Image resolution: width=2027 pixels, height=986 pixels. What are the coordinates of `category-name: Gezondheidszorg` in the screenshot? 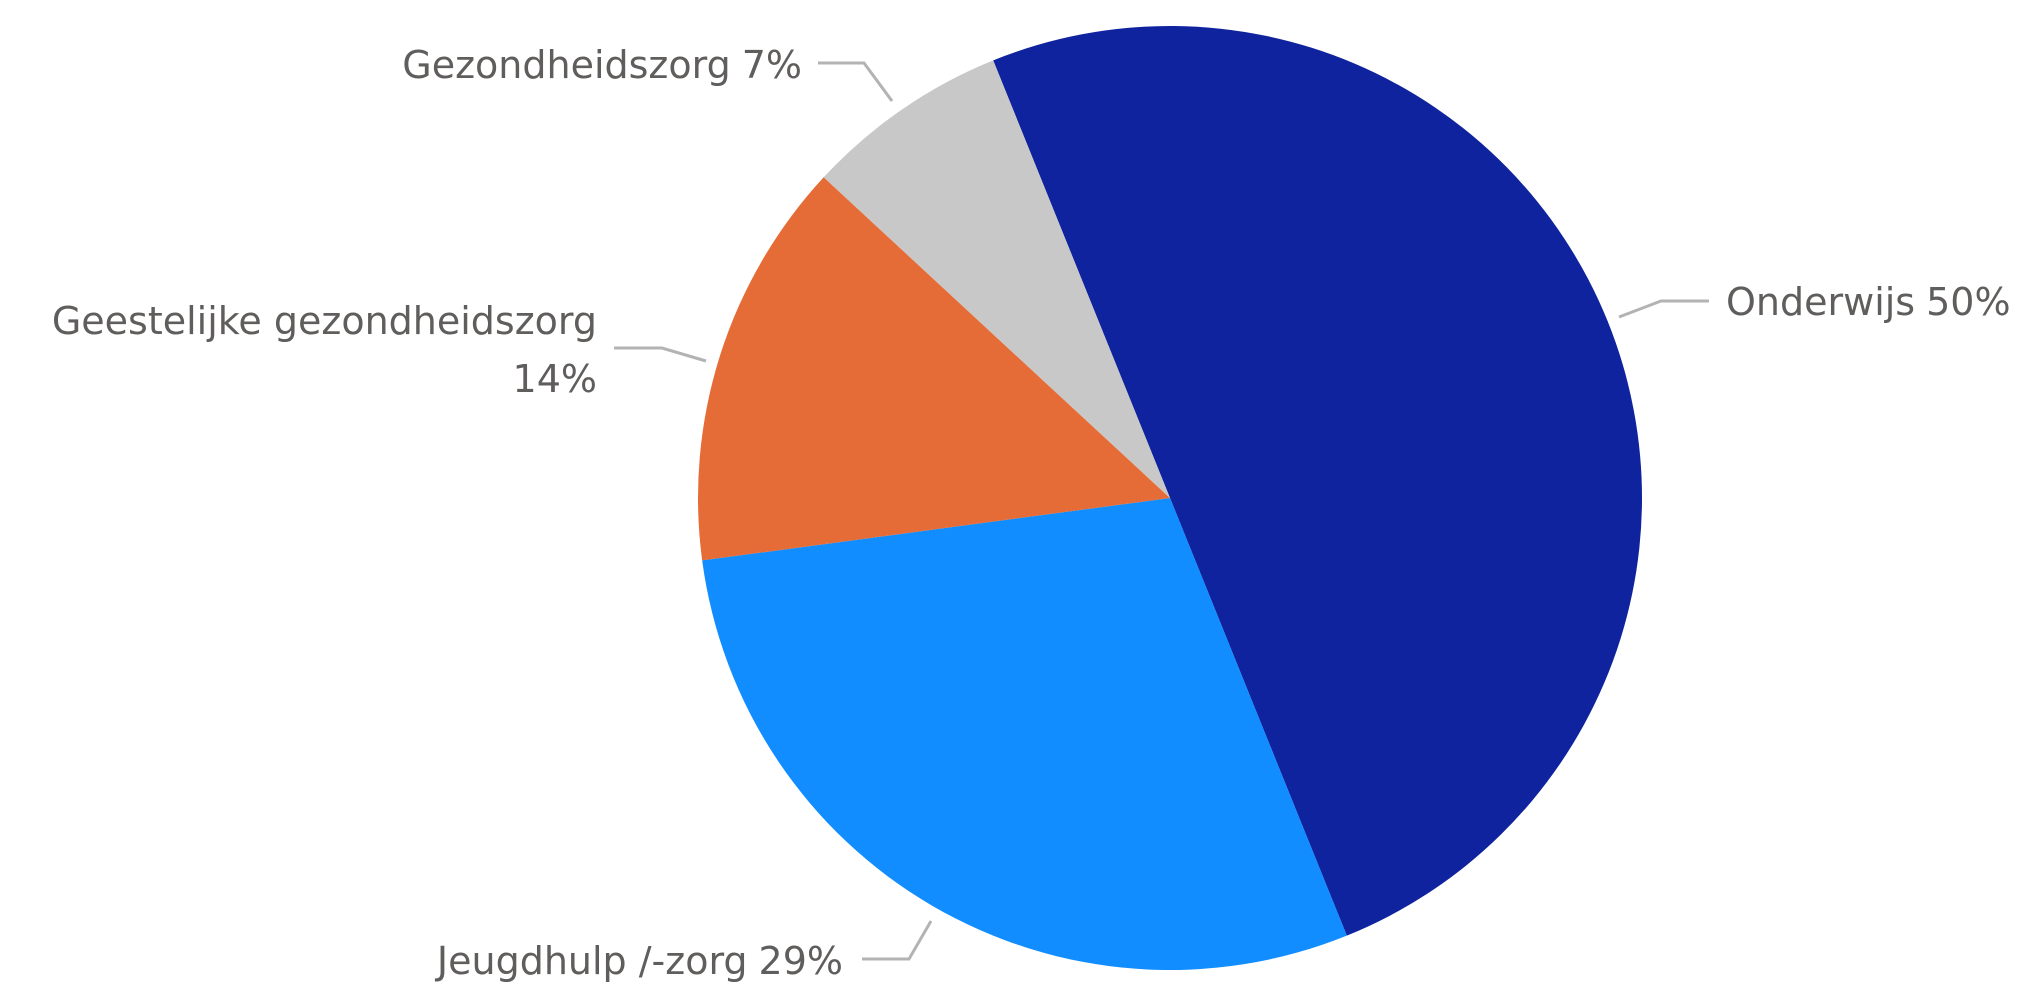 It's located at (566, 65).